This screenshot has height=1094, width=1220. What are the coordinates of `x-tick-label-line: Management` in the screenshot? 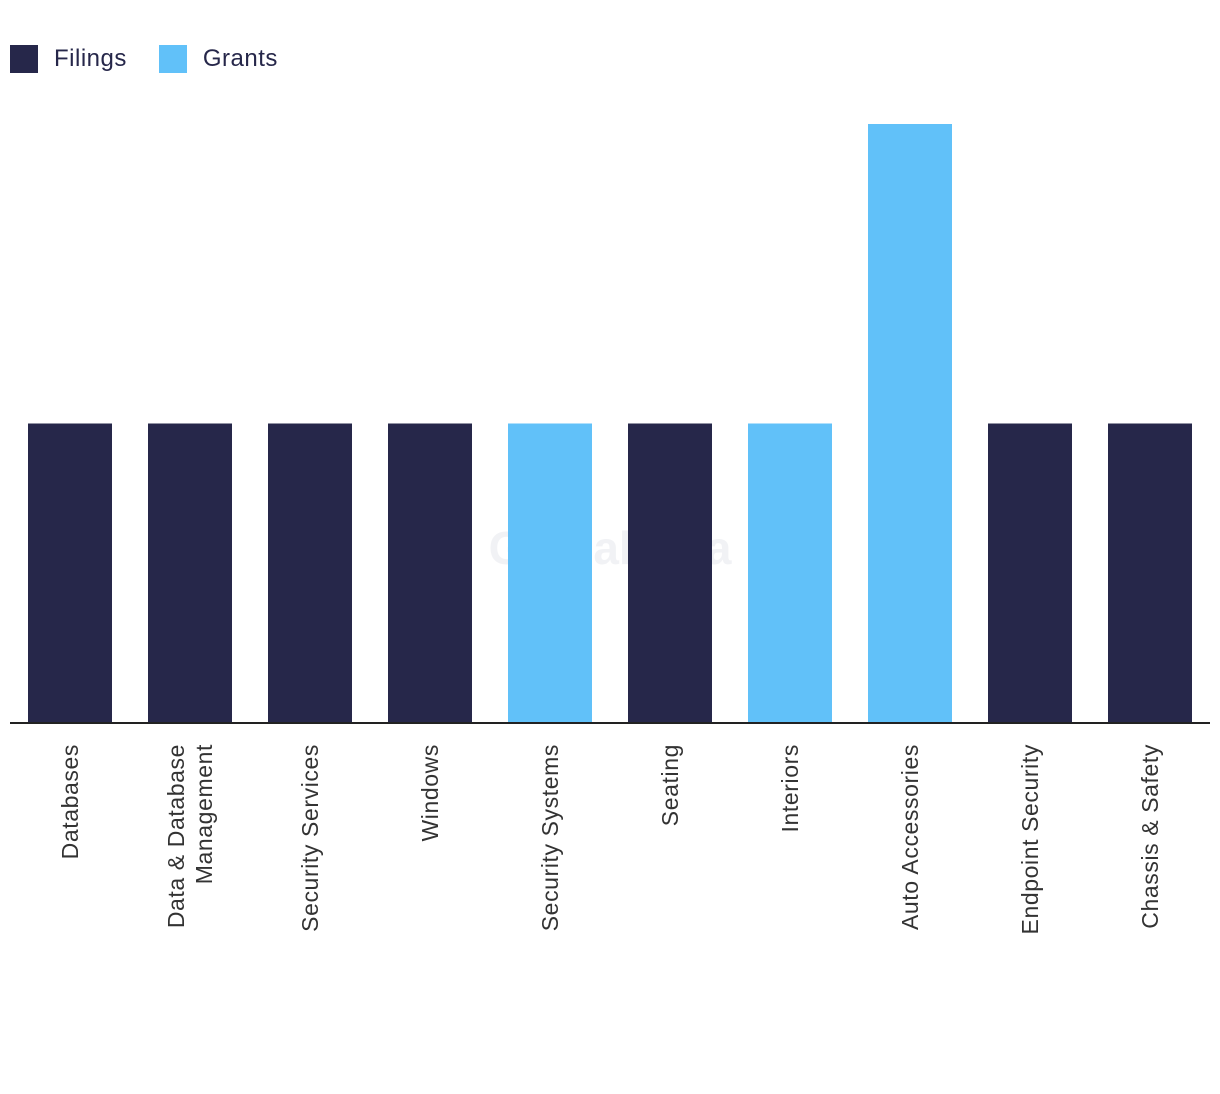 It's located at (204, 814).